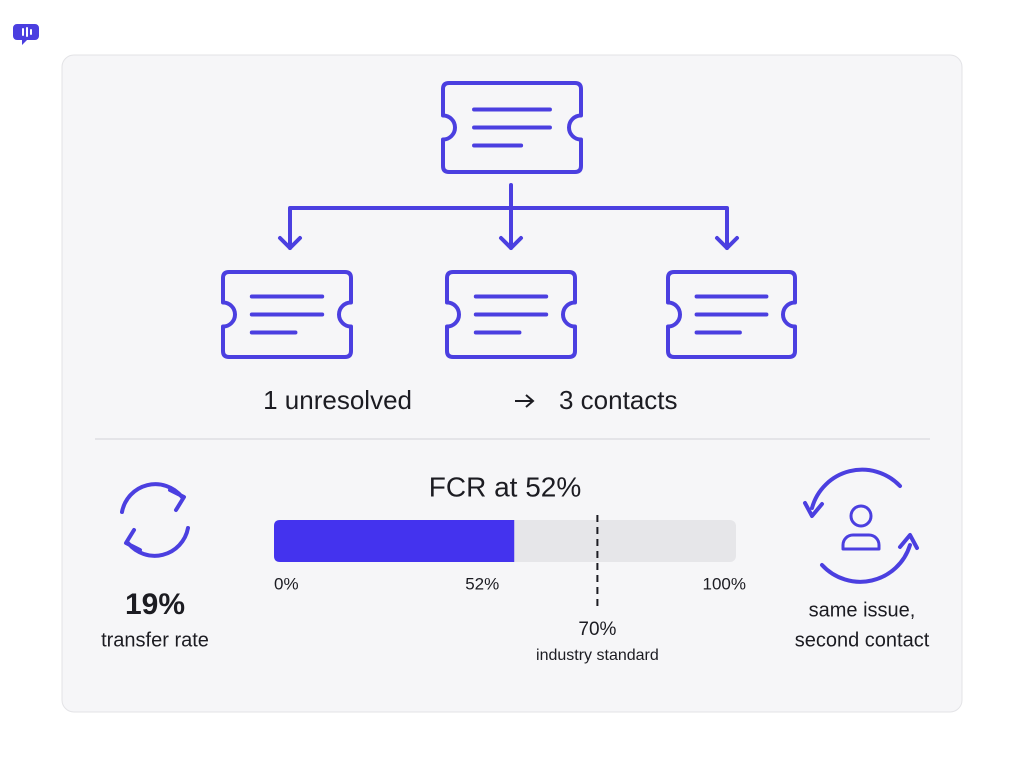 This screenshot has width=1024, height=768. I want to click on value-label: 52%, so click(482, 583).